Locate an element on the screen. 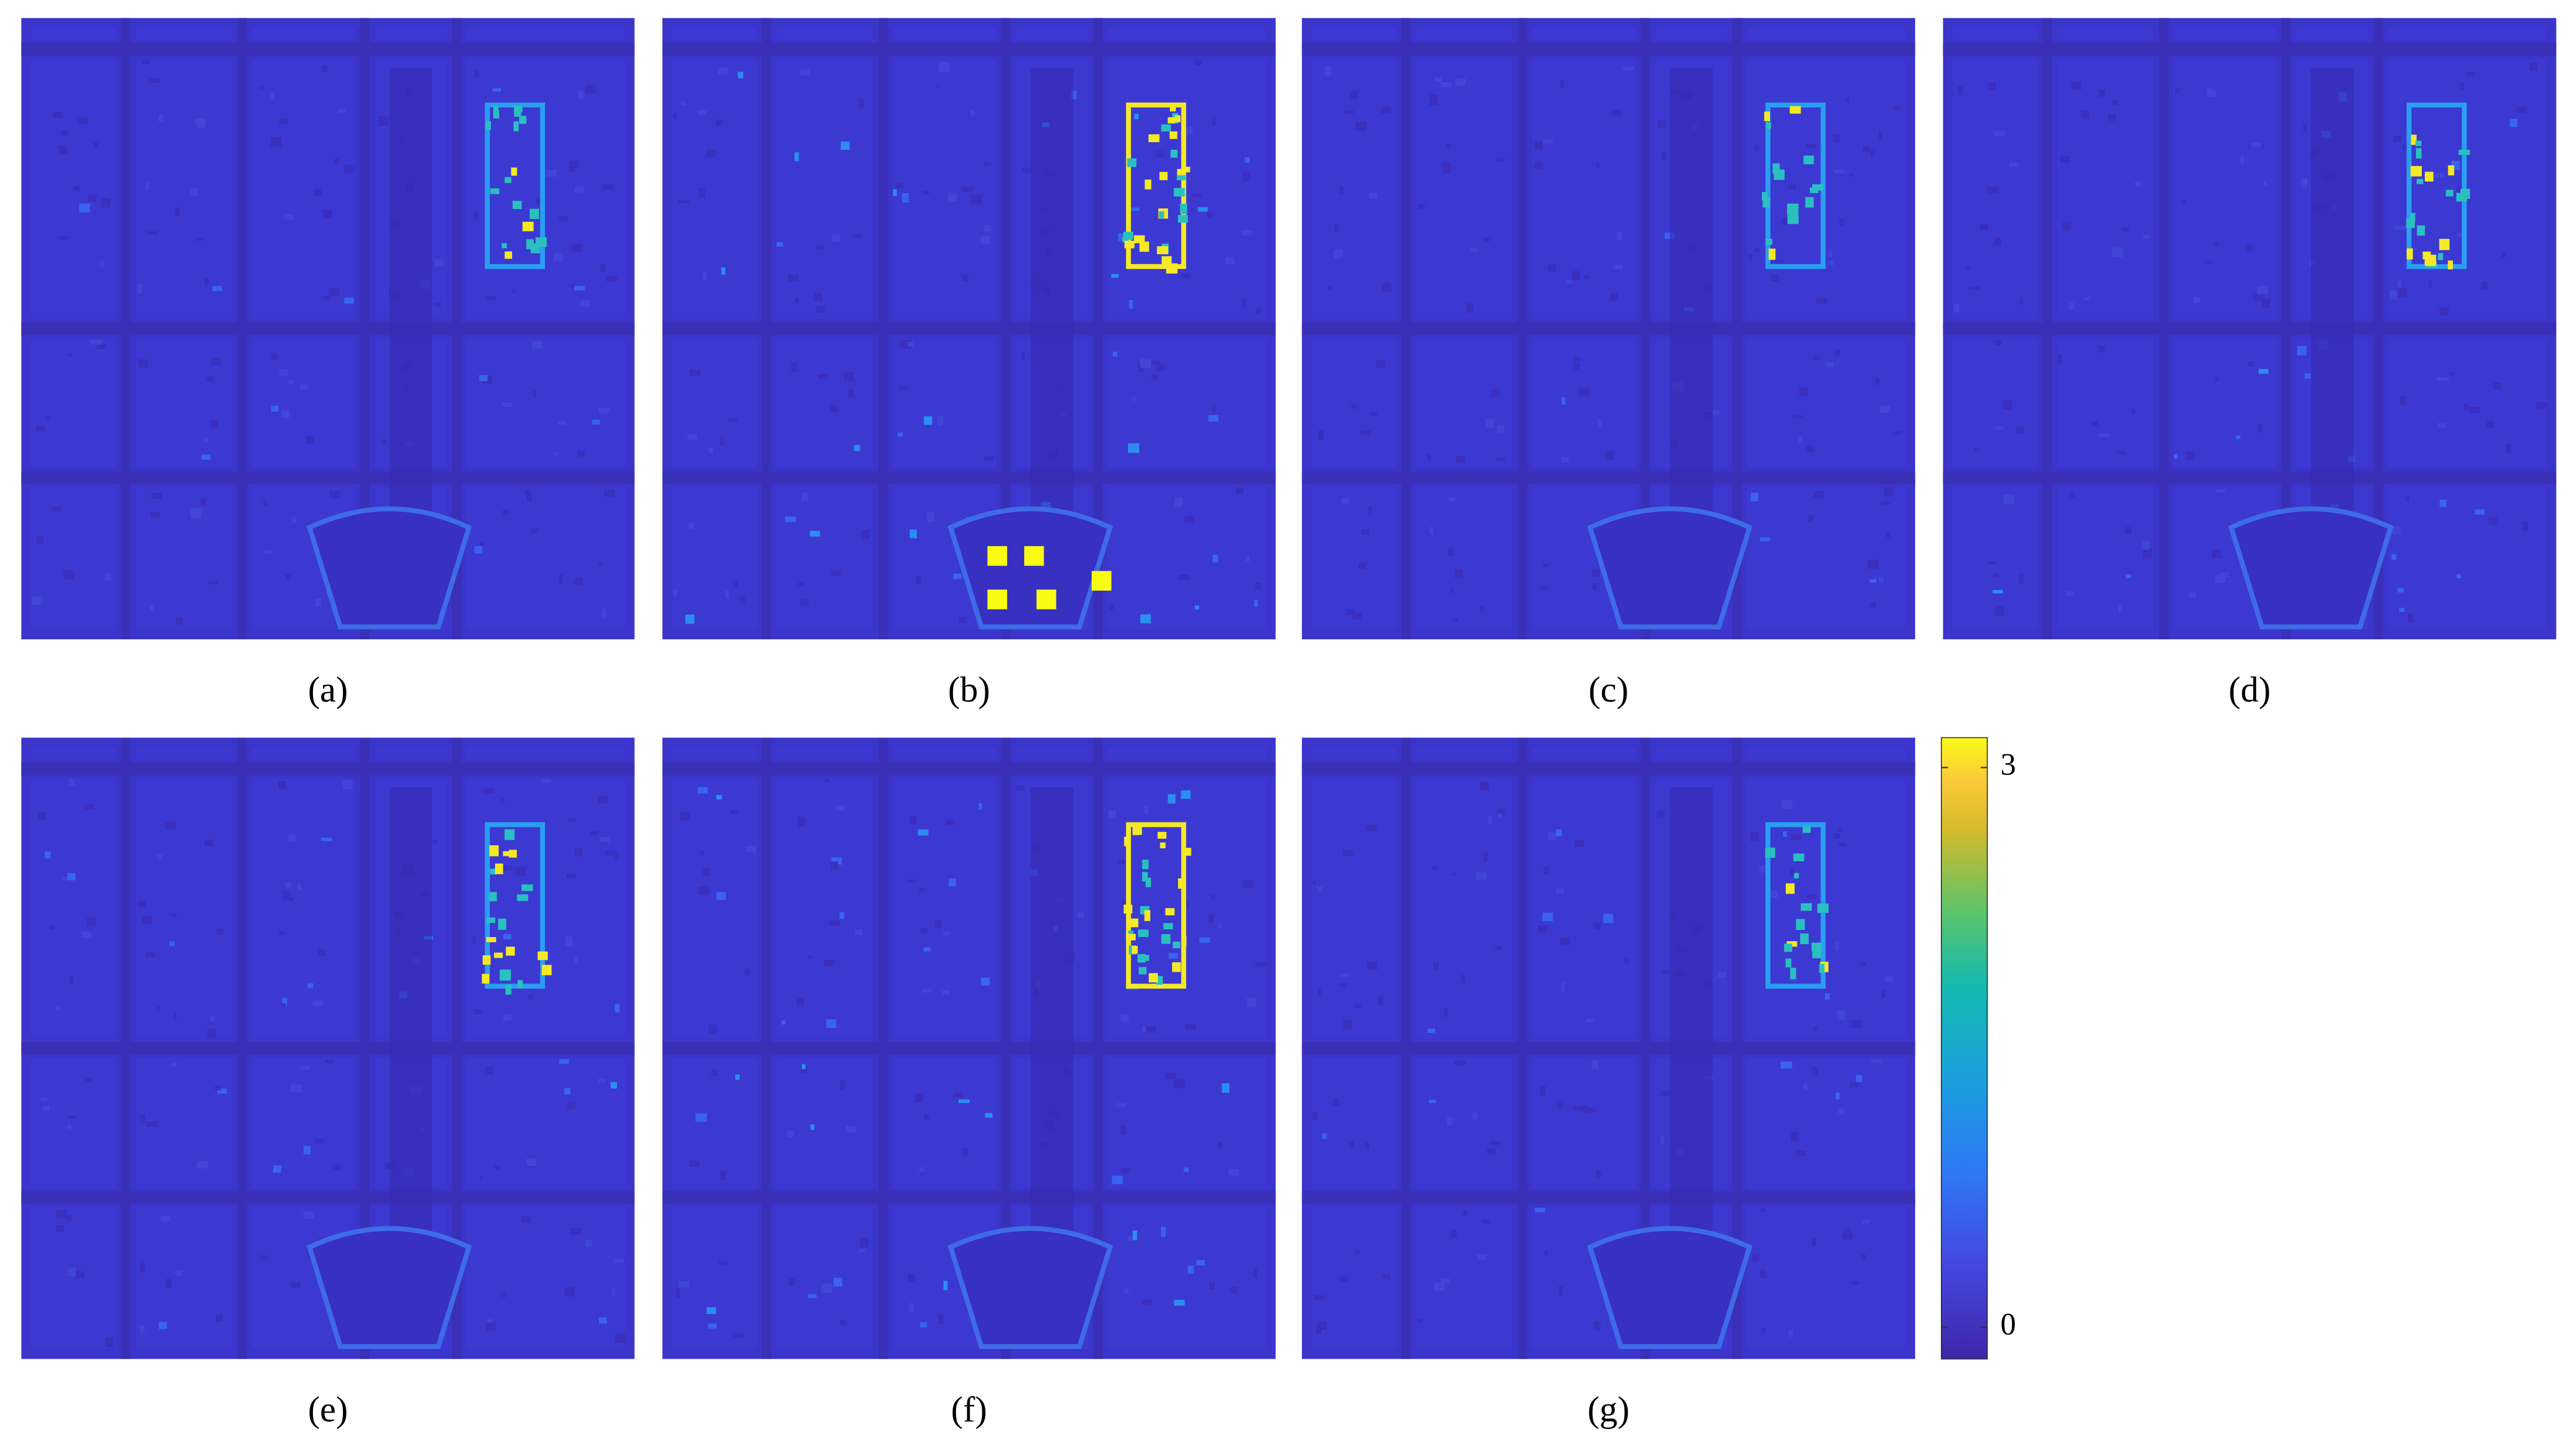  panel-label: (f) is located at coordinates (969, 1410).